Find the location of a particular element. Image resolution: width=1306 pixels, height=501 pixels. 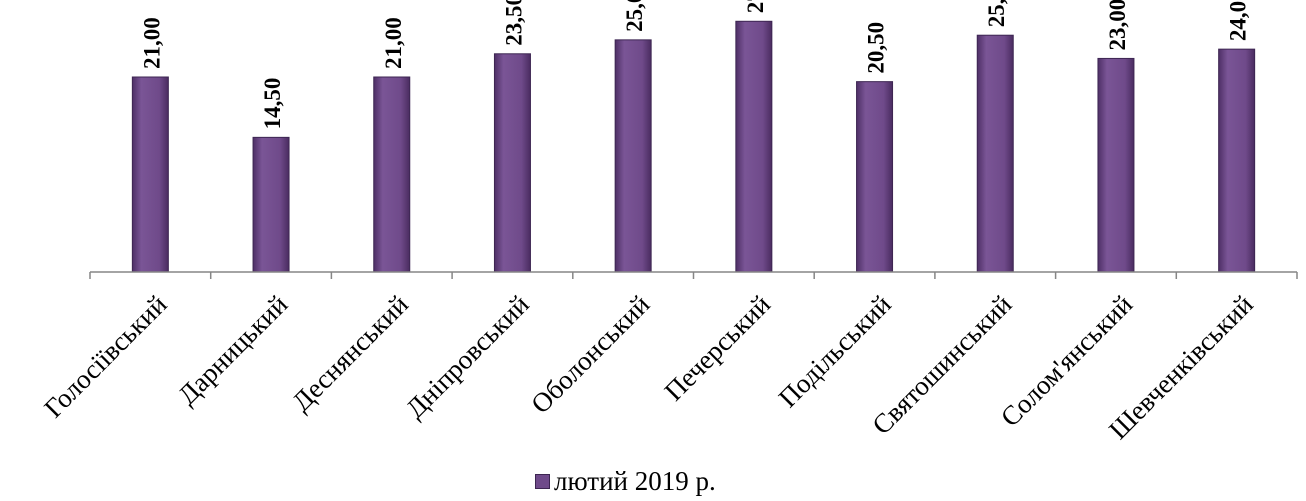

x-tick-label: Печерський is located at coordinates (718, 348).